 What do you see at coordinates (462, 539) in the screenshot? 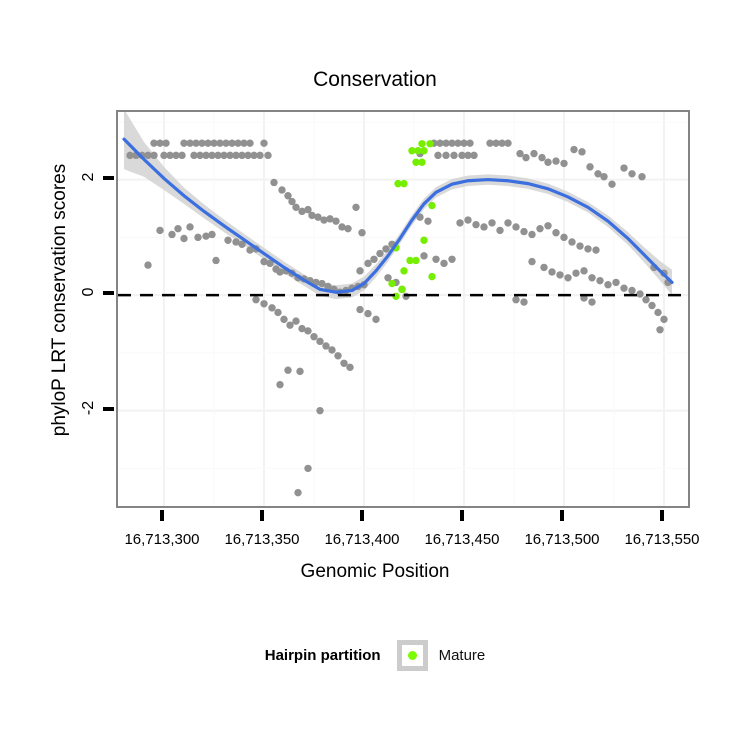
I see `x-tick-label: 16,713,450` at bounding box center [462, 539].